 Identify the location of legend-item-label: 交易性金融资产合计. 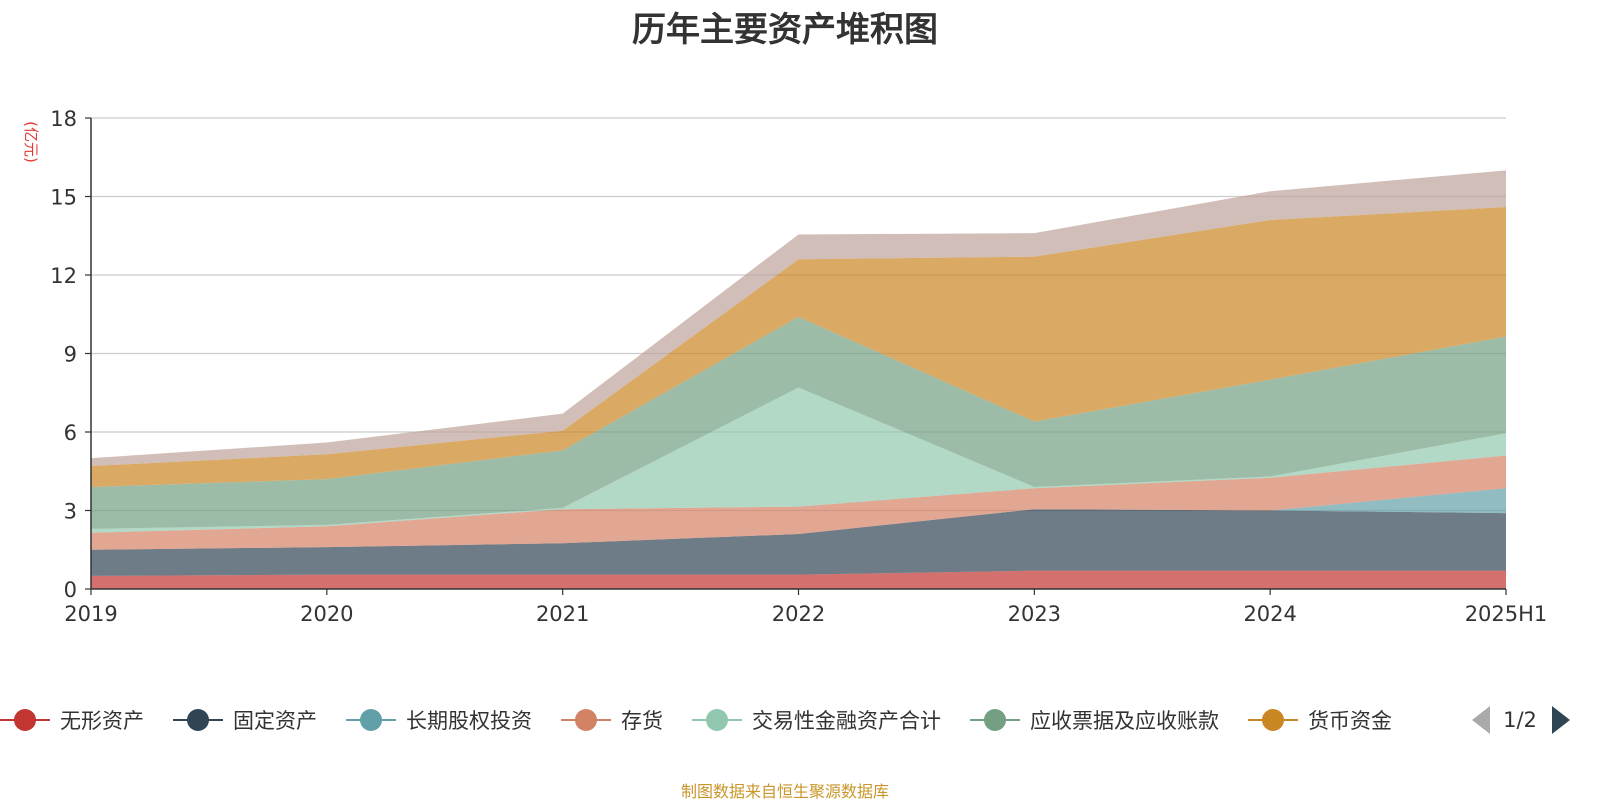
(846, 721).